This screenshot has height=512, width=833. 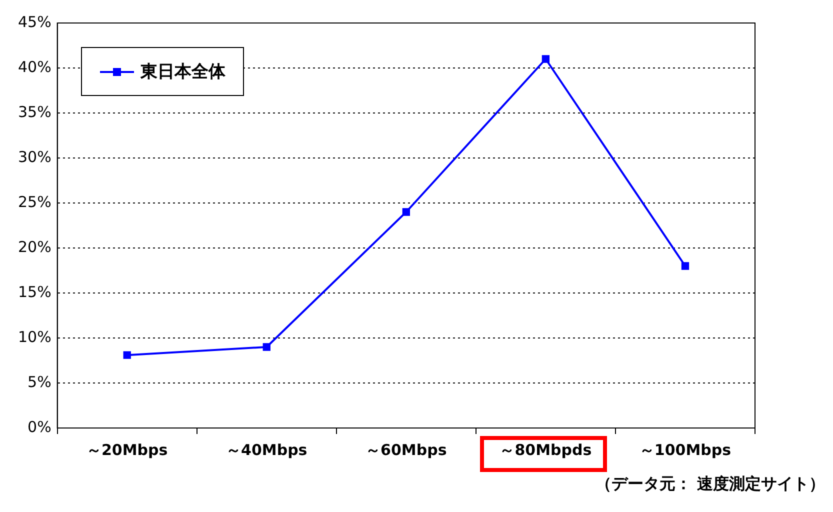 What do you see at coordinates (35, 157) in the screenshot?
I see `y-tick-label: 30%` at bounding box center [35, 157].